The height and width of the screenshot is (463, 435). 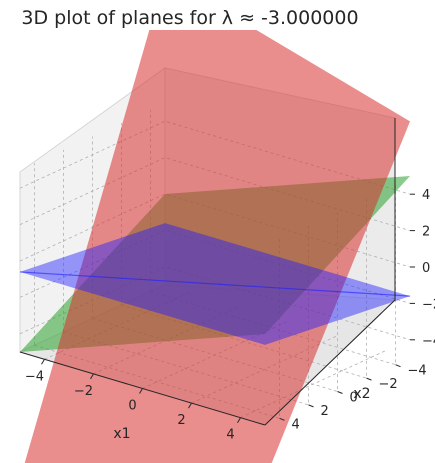 I want to click on x2-axis-label: x2, so click(x=361, y=394).